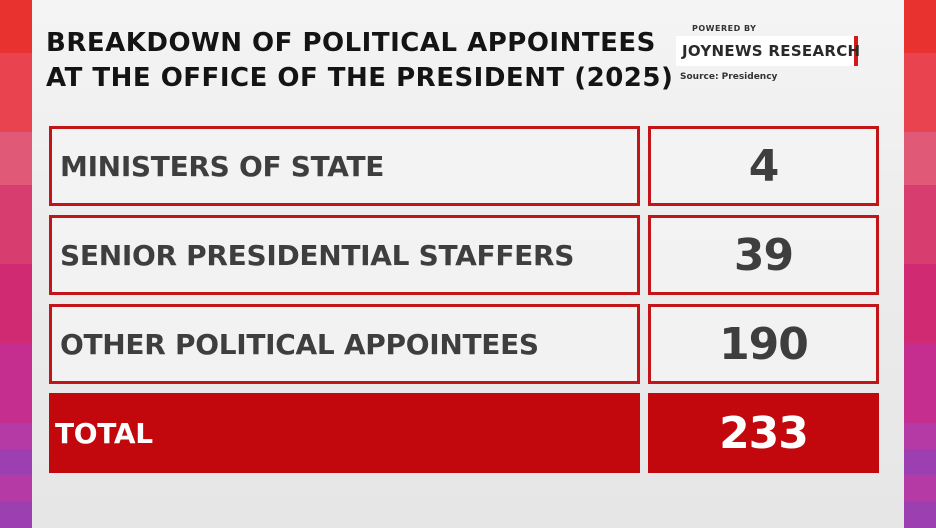  Describe the element at coordinates (317, 255) in the screenshot. I see `row-label: SENIOR PRESIDENTIAL STAFFERS` at that location.